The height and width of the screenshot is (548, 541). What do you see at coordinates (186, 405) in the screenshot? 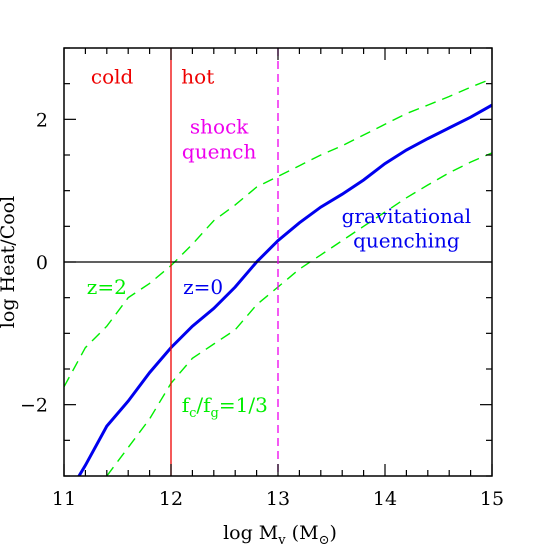
I see `fc-main: f` at bounding box center [186, 405].